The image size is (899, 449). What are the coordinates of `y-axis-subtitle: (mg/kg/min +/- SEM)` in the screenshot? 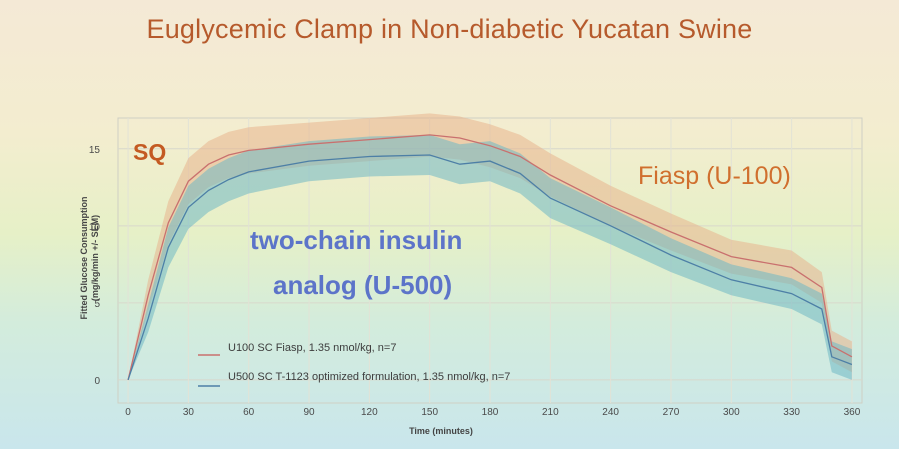 It's located at (95, 258).